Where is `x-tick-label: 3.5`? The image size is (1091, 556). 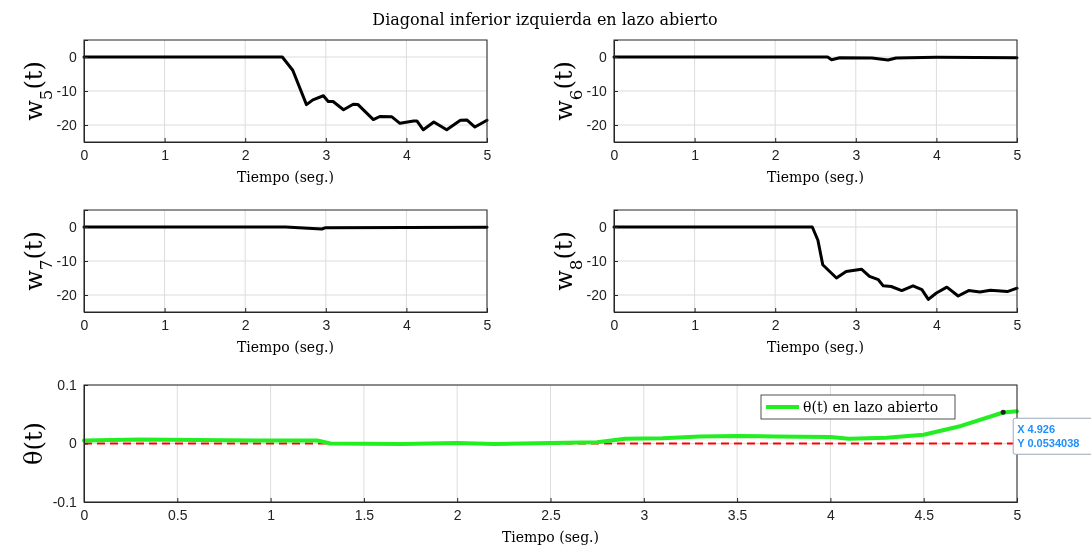 x-tick-label: 3.5 is located at coordinates (737, 515).